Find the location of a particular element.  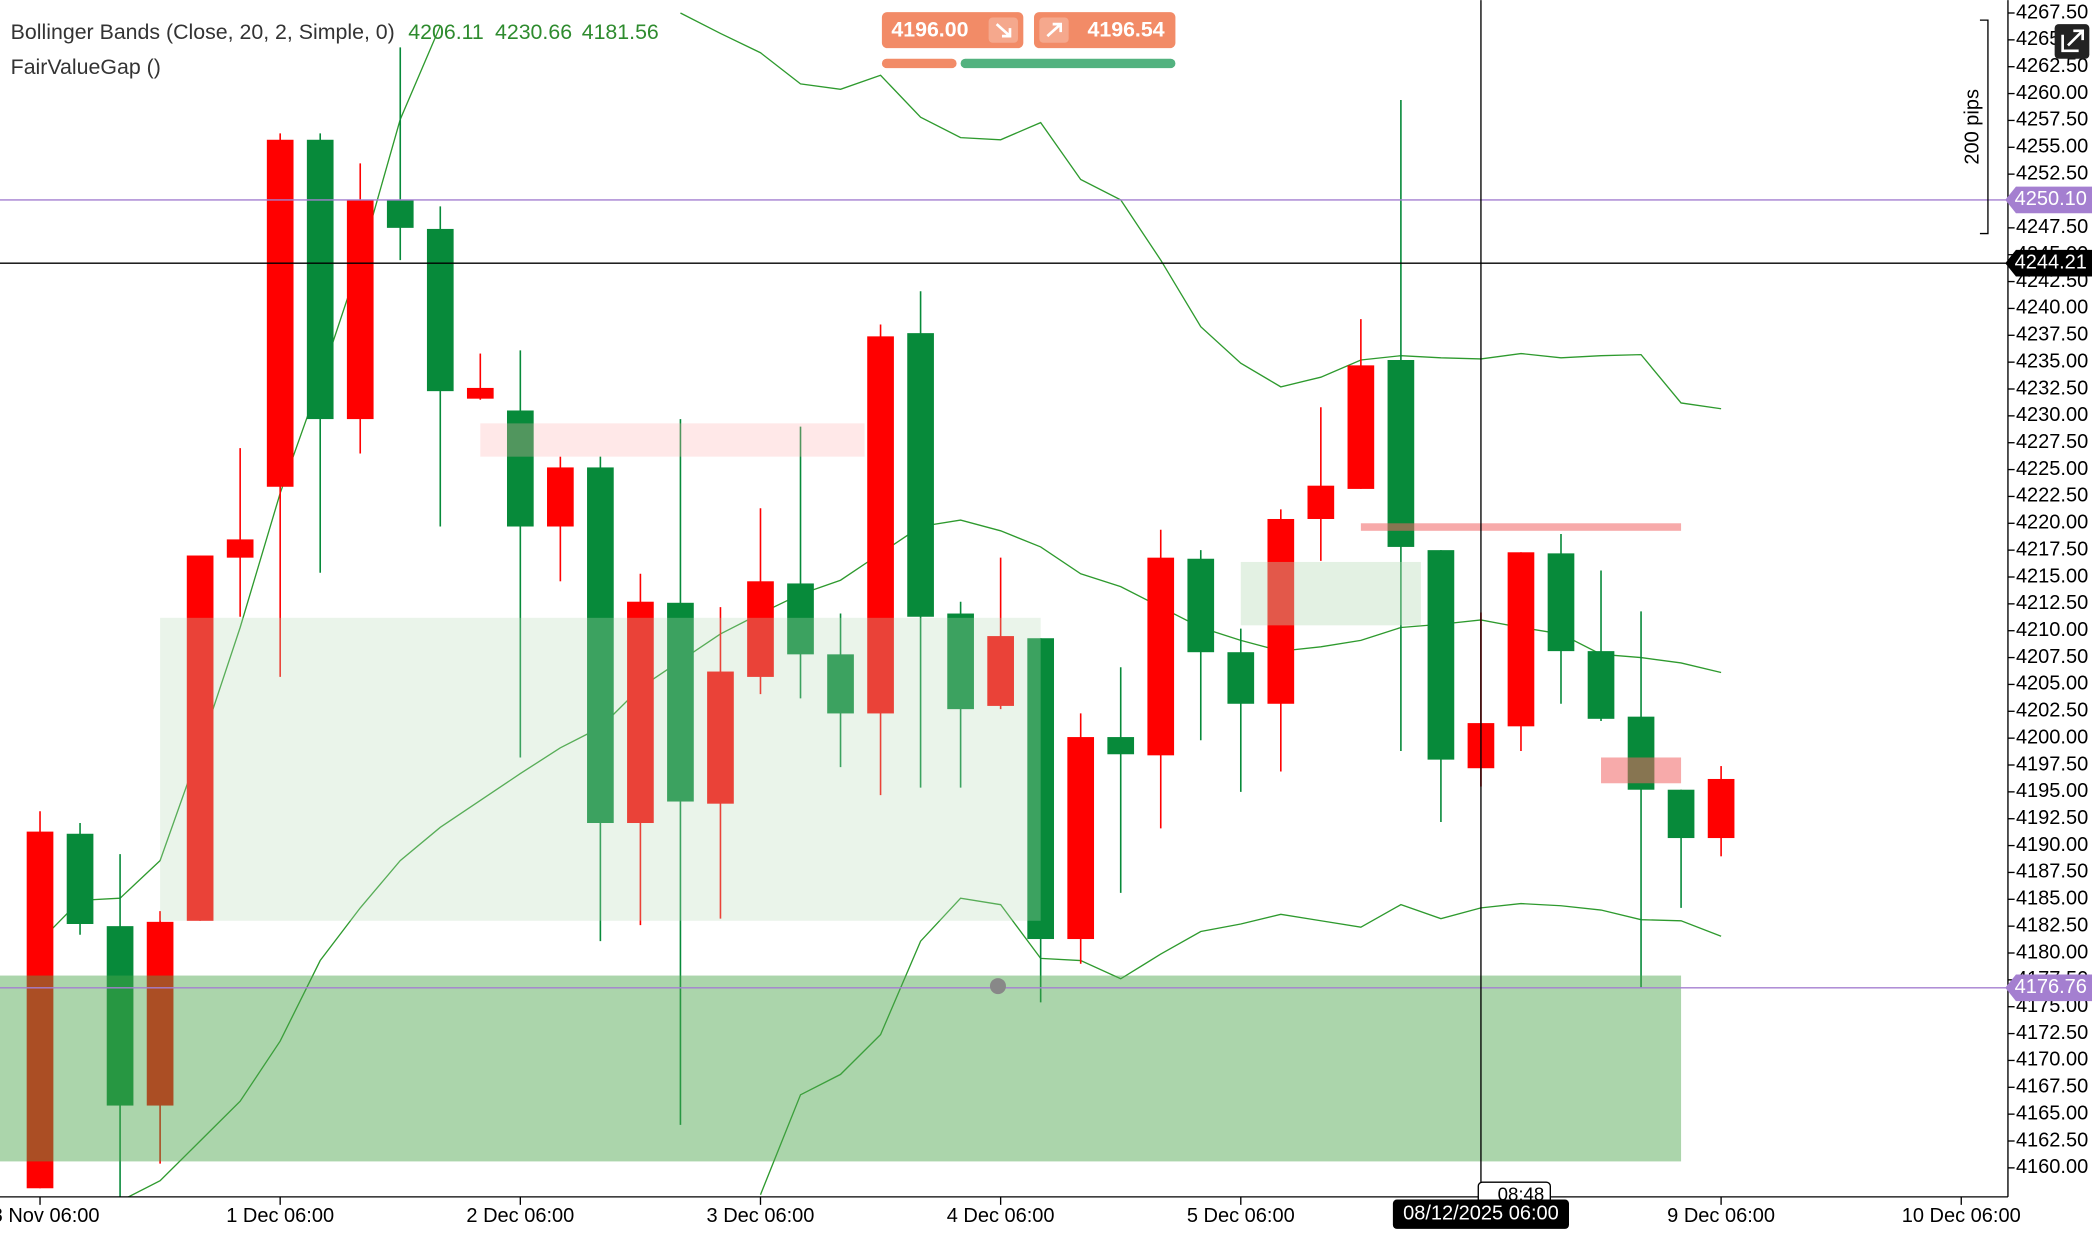

y-tick-label: 4180.00 is located at coordinates (2052, 952).